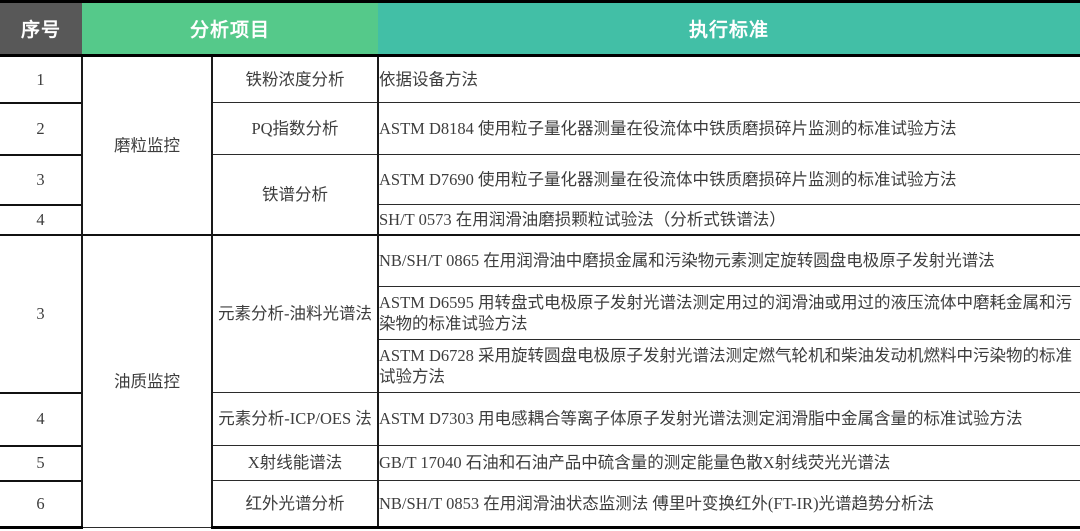 The height and width of the screenshot is (531, 1080). I want to click on column-header-execution-standard: 执行标准, so click(729, 28).